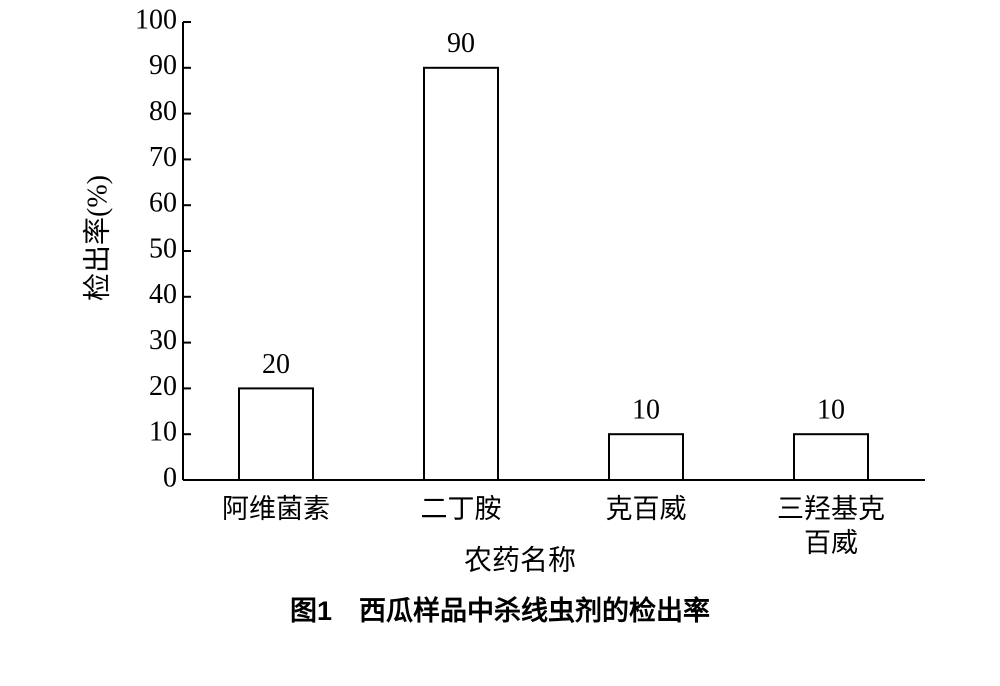 The image size is (1000, 686). I want to click on y-tick-label: 90, so click(163, 65).